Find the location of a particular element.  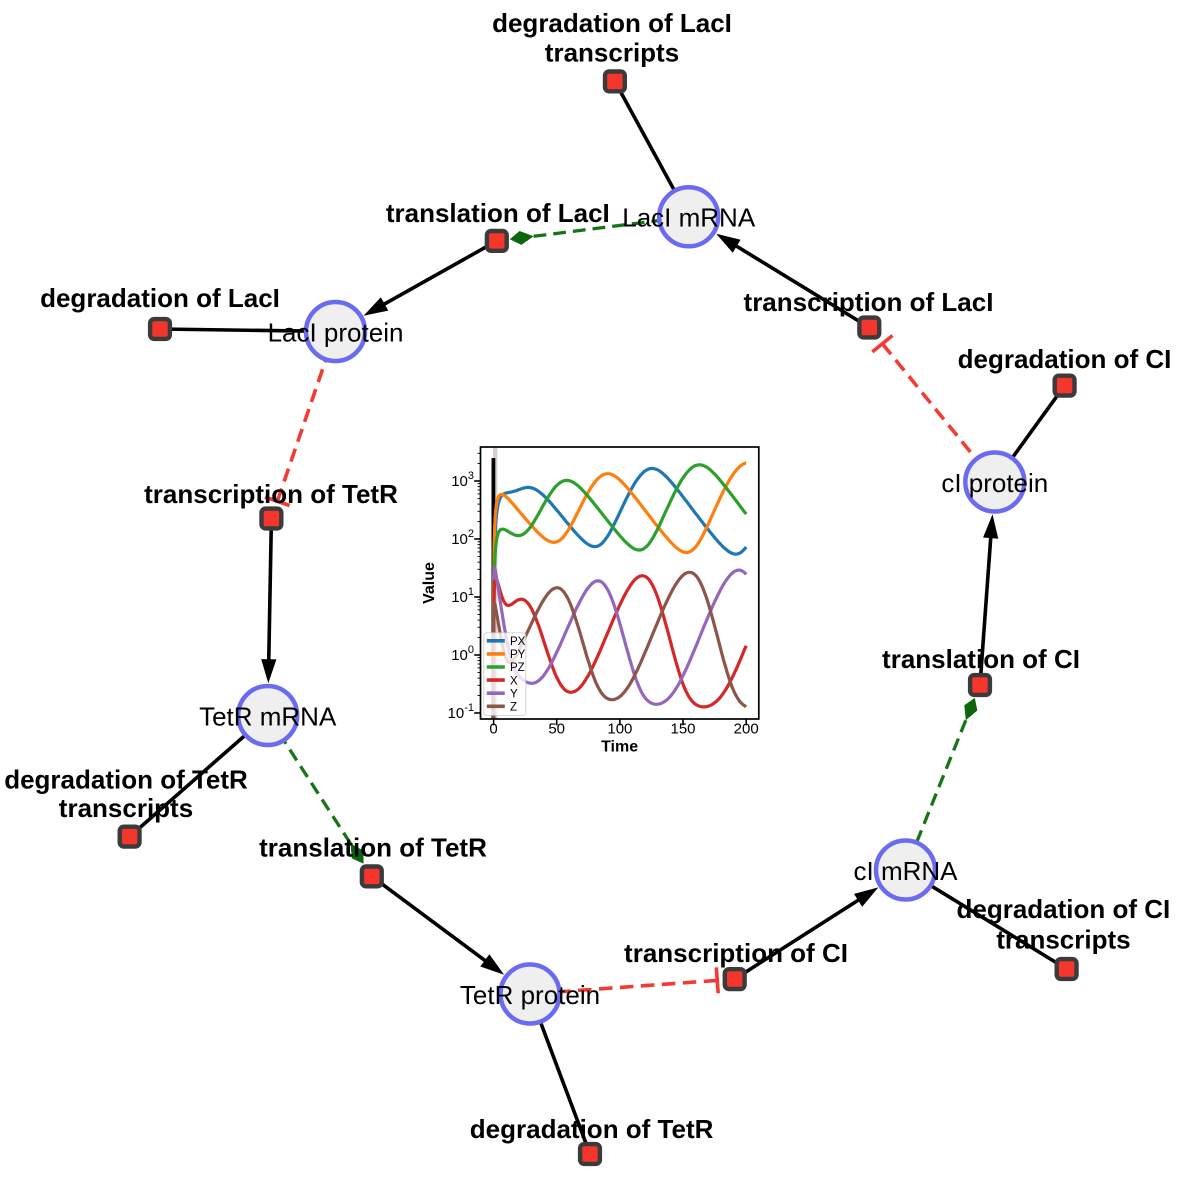

svg-text: translation of LacI is located at coordinates (498, 213).